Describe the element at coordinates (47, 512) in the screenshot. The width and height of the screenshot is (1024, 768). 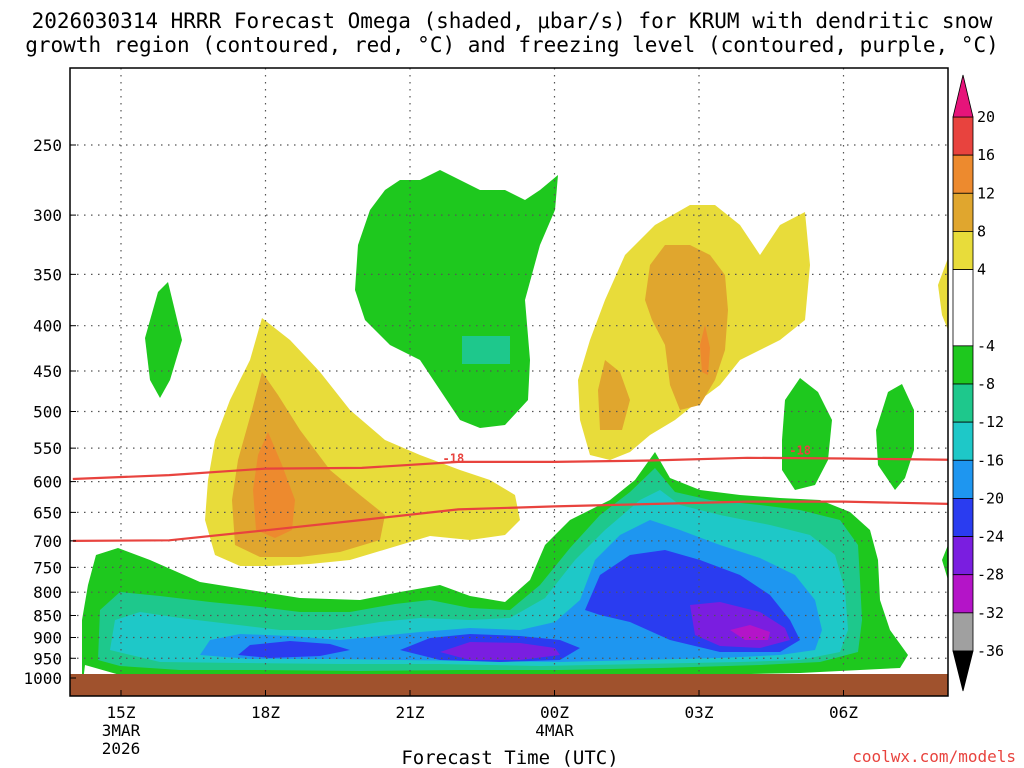
I see `y-tick-label: 650` at that location.